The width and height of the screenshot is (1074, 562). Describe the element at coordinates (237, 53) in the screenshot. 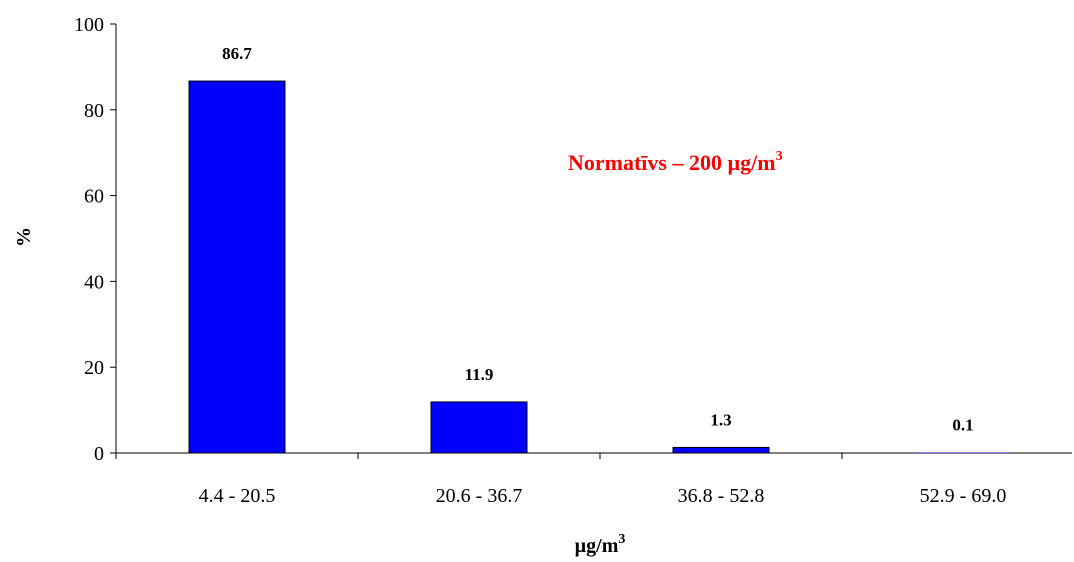

I see `data-label: 86.7` at that location.